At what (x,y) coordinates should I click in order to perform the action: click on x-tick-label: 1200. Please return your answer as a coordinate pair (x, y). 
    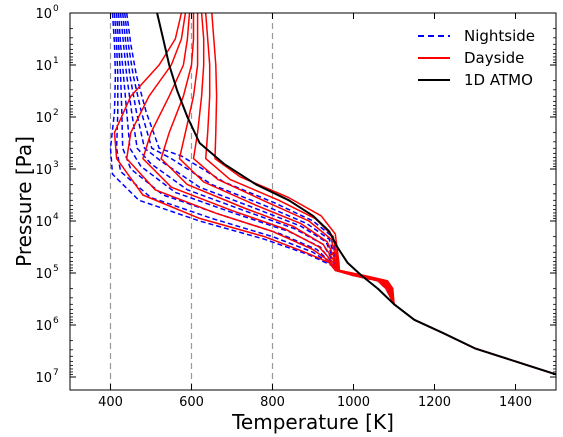
    Looking at the image, I should click on (434, 402).